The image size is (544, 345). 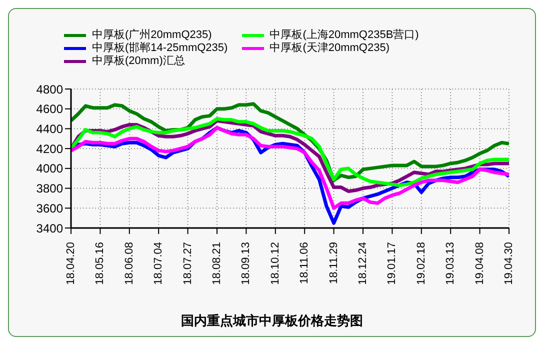 I want to click on legend-label: 中厚板(邯郸14-25mmQ235), so click(x=160, y=48).